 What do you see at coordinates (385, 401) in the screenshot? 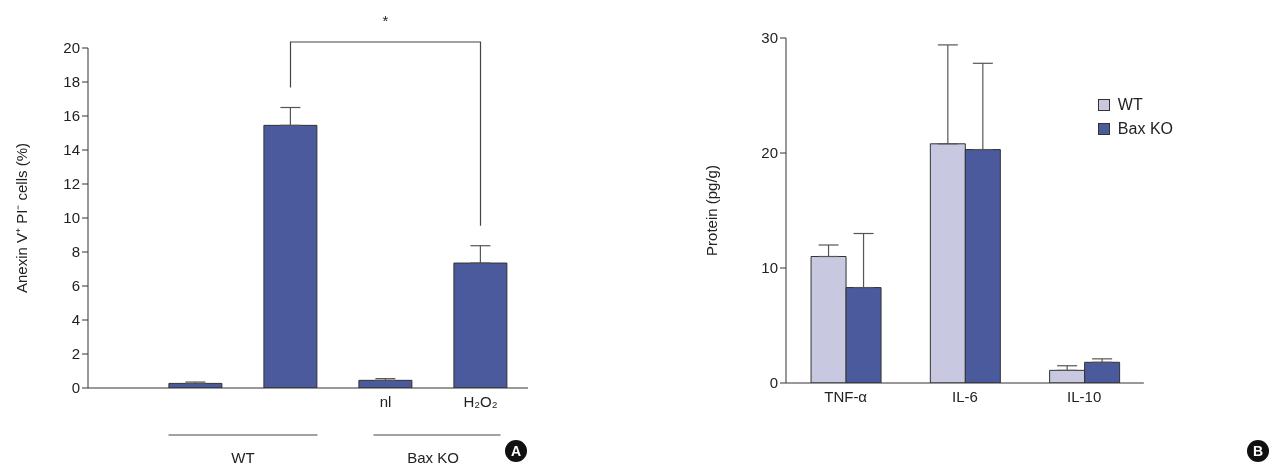
I see `x-tick-label: nl` at bounding box center [385, 401].